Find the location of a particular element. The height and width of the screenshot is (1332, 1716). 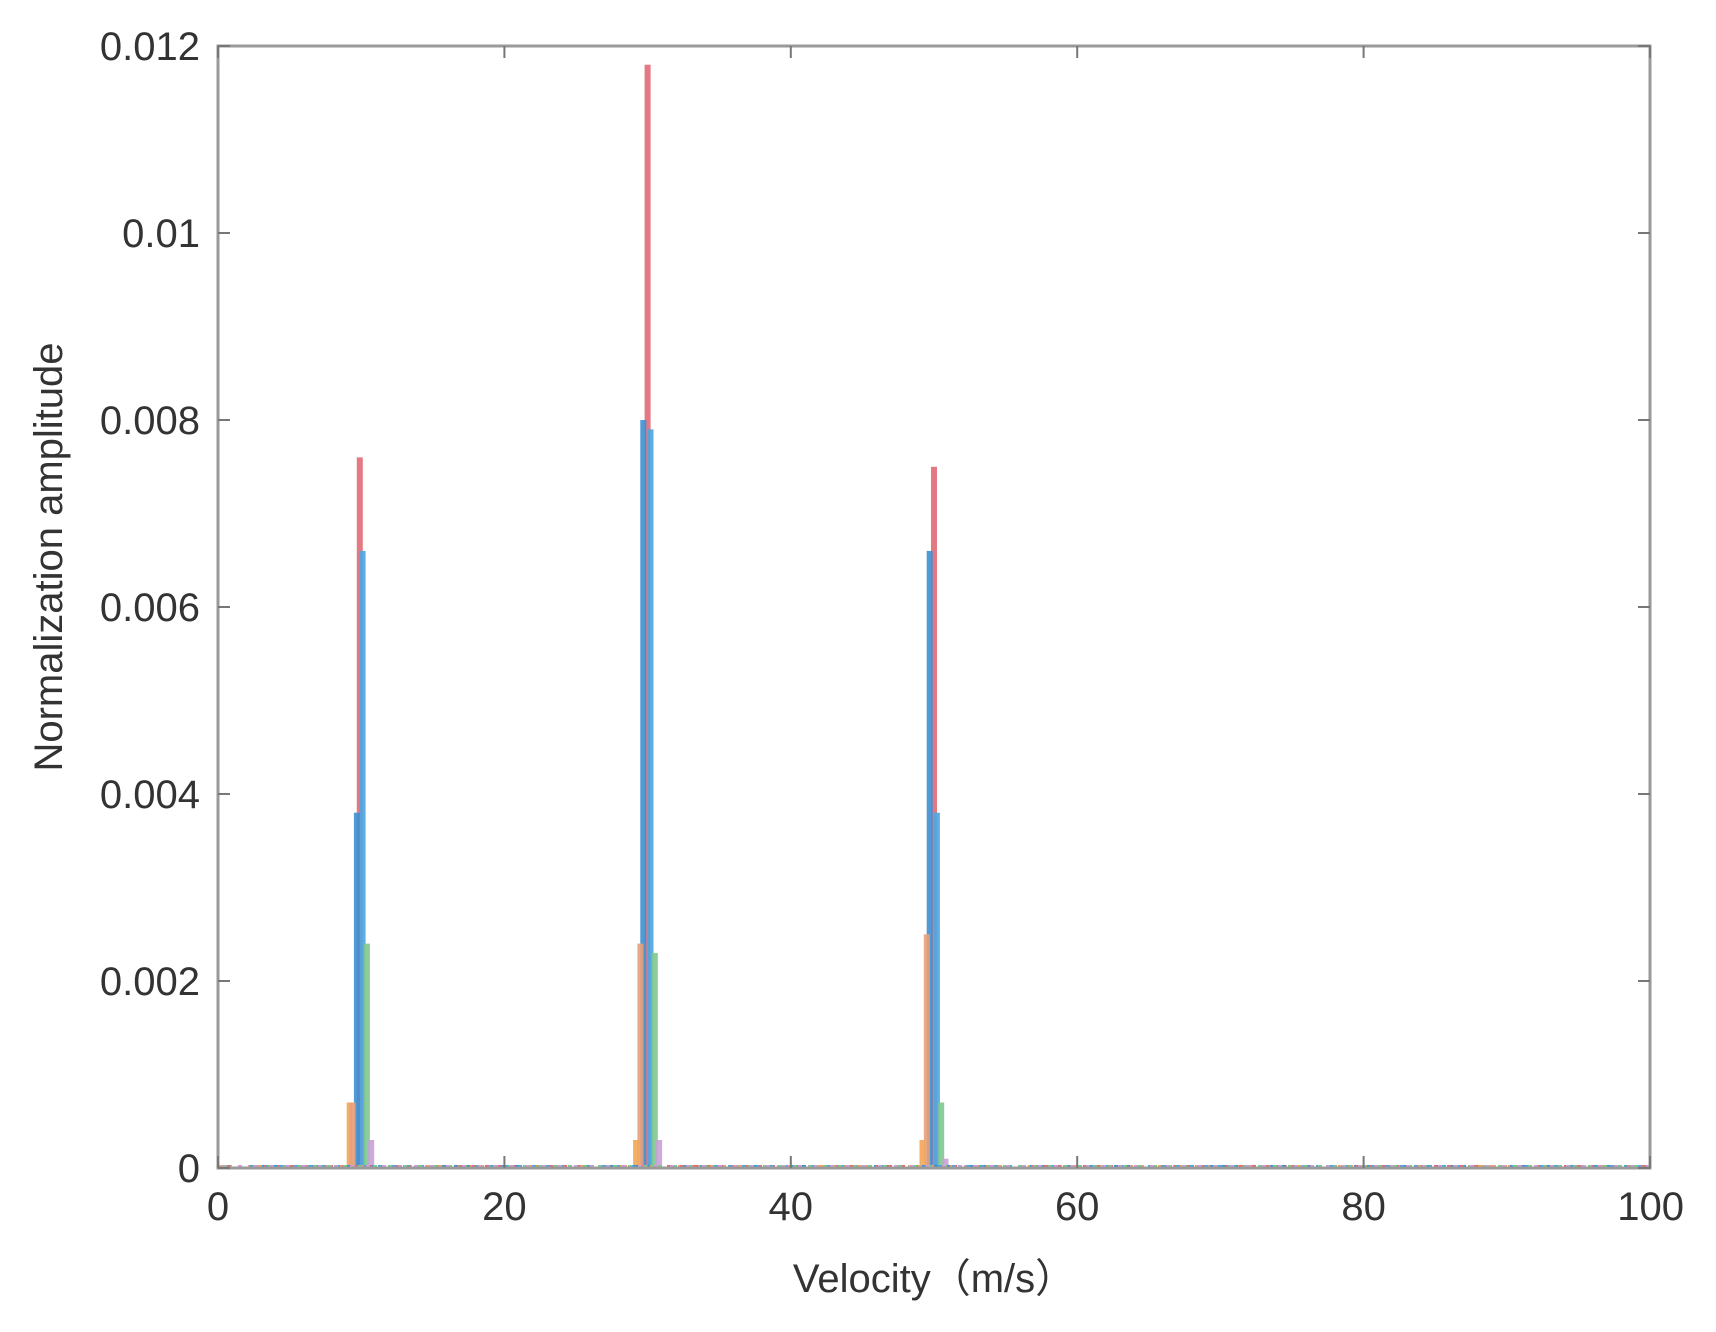

x-tick-label: 20 is located at coordinates (504, 1207).